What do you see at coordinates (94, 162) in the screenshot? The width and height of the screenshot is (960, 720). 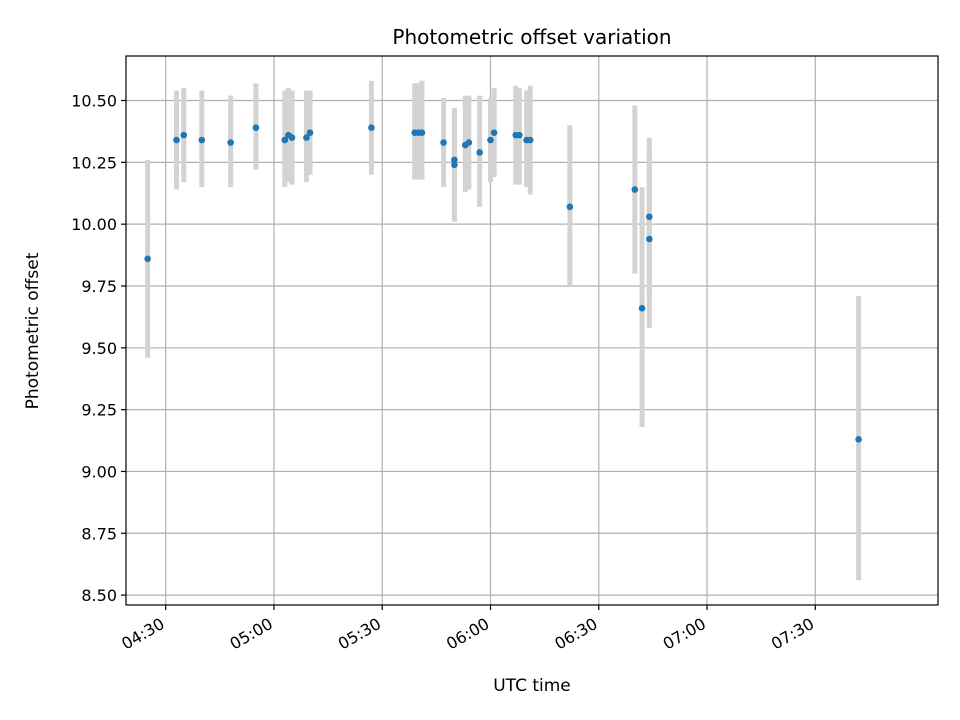 I see `y-tick-label: 10.25` at bounding box center [94, 162].